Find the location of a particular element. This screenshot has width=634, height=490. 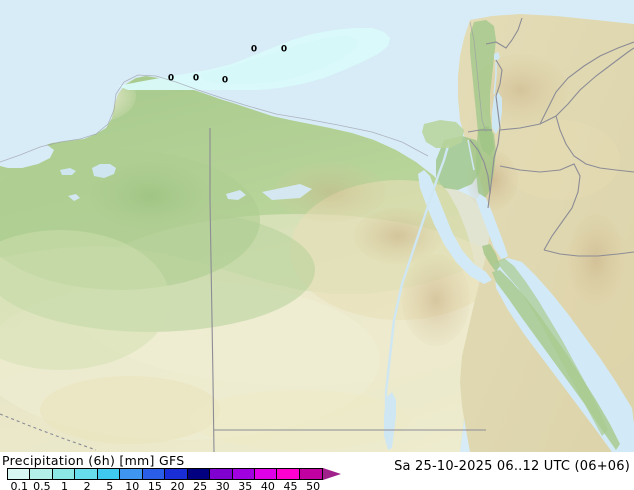

tick-label-25: 25 is located at coordinates (200, 485).